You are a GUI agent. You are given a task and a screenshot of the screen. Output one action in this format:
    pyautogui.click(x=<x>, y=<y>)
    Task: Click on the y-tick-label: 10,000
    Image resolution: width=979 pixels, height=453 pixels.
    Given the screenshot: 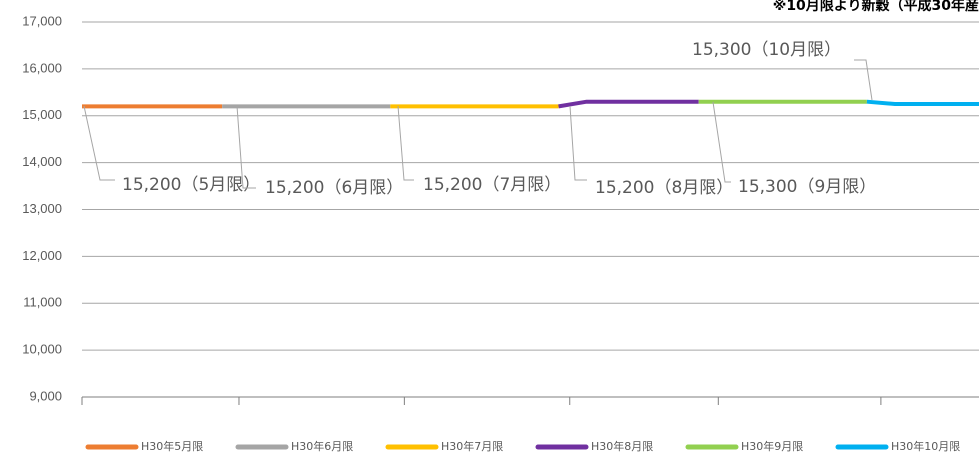 What is the action you would take?
    pyautogui.click(x=42, y=349)
    